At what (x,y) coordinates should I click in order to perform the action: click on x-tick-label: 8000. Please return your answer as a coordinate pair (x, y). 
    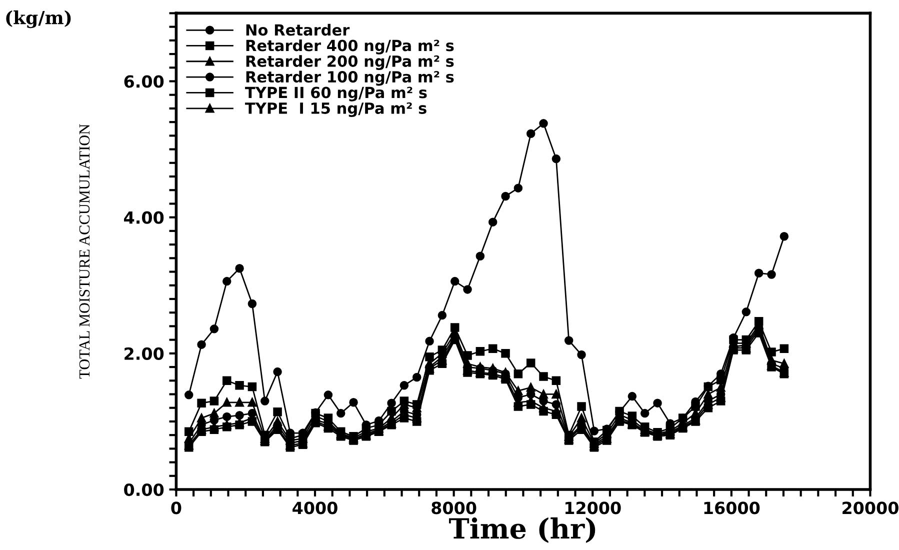
    Looking at the image, I should click on (454, 508).